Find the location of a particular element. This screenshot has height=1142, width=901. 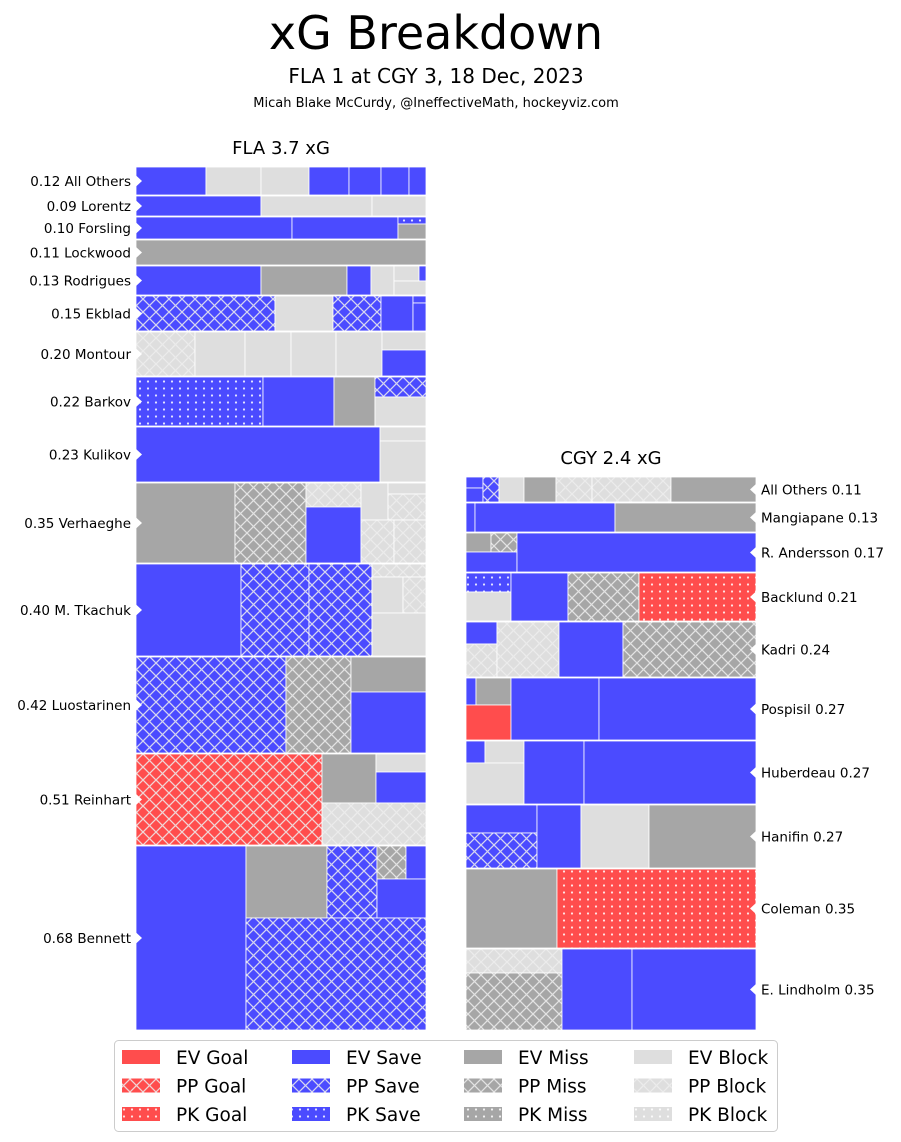

legend-label: PK Block is located at coordinates (727, 1115).